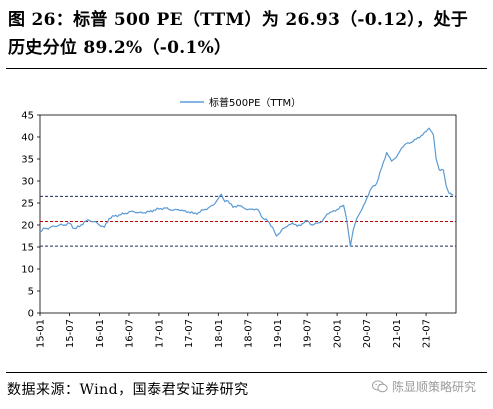 This screenshot has width=493, height=409. Describe the element at coordinates (27, 270) in the screenshot. I see `y-tick-label-10: 10` at that location.